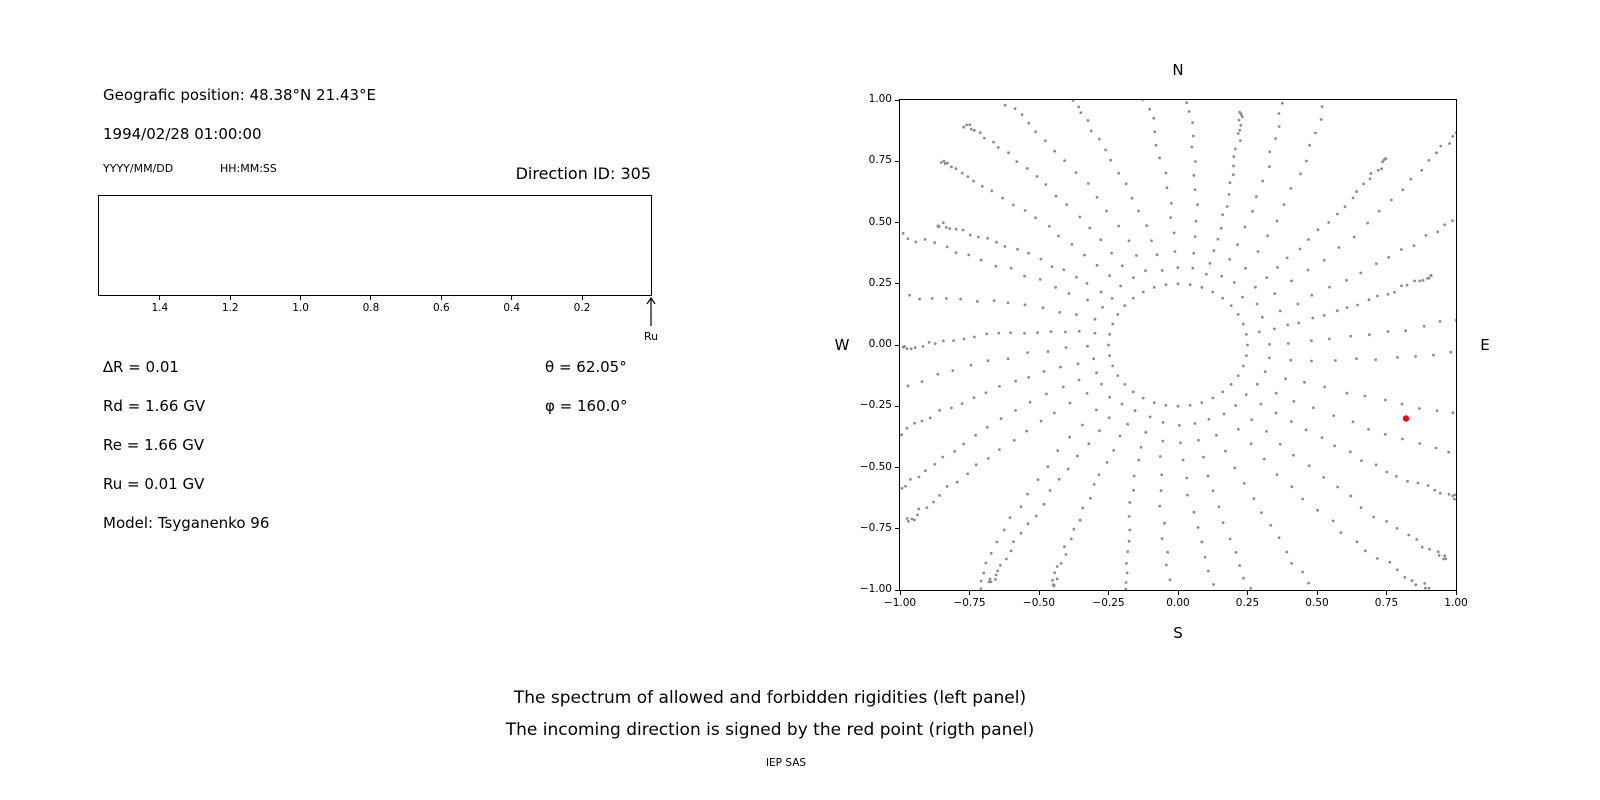 Image resolution: width=1600 pixels, height=800 pixels. Describe the element at coordinates (897, 529) in the screenshot. I see `map-y-tick-mark` at that location.